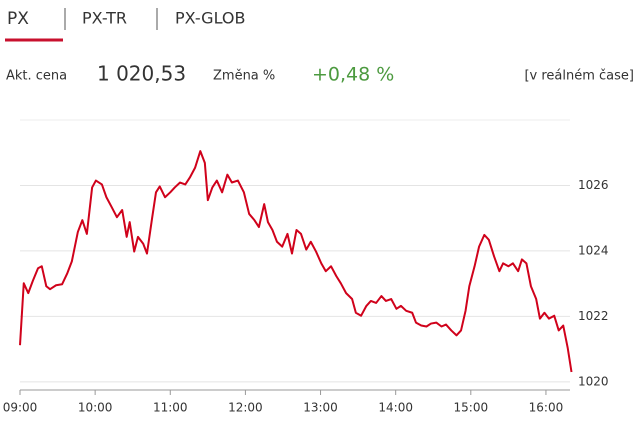 Image resolution: width=640 pixels, height=421 pixels. Describe the element at coordinates (579, 76) in the screenshot. I see `mode: [v reálném čase]` at that location.